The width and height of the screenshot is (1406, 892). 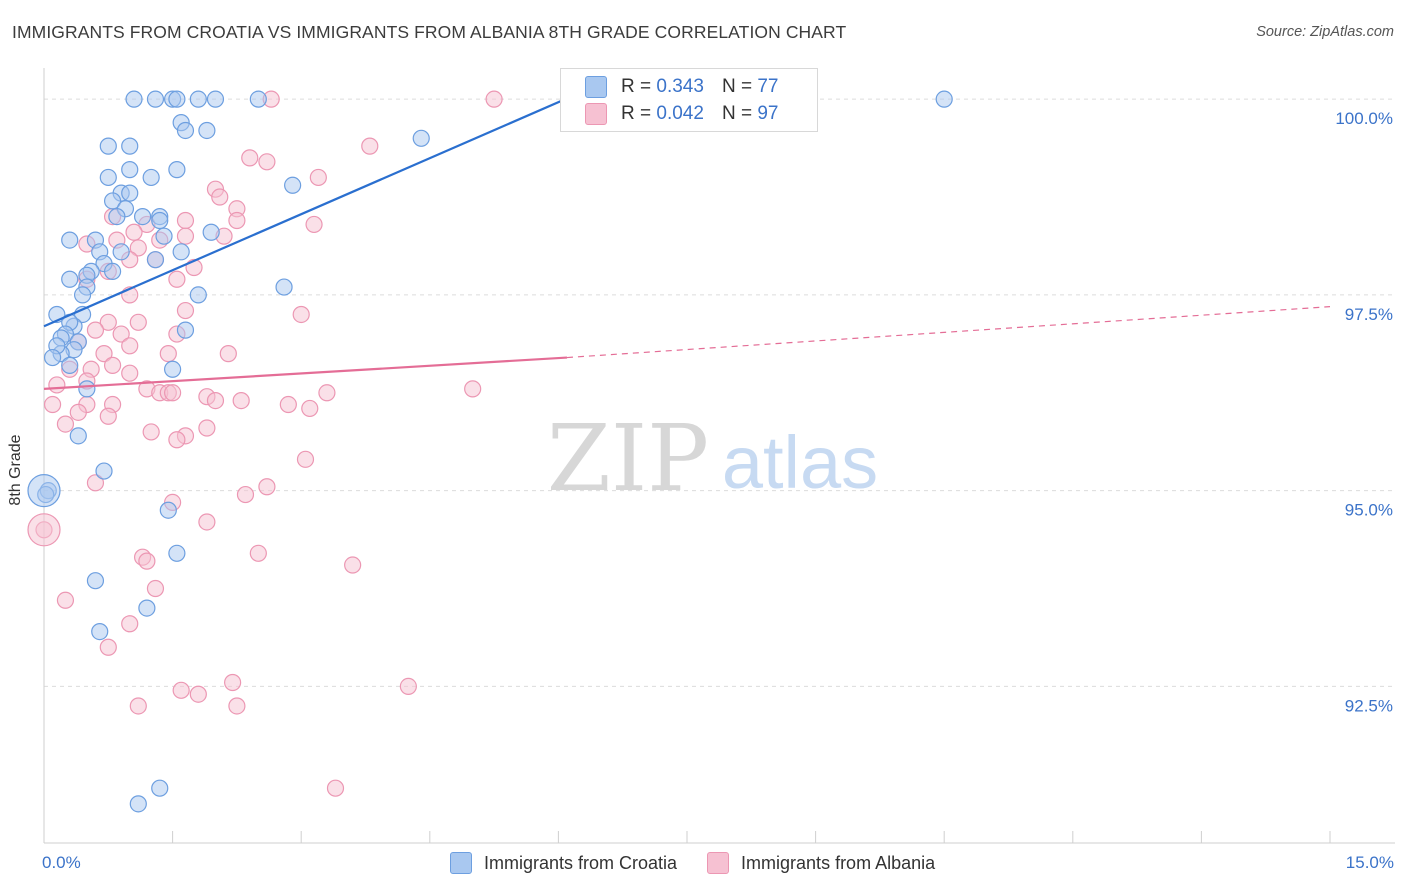 I want to click on legend-row-croatia: R = 0.343 N = 77, so click(x=681, y=87).